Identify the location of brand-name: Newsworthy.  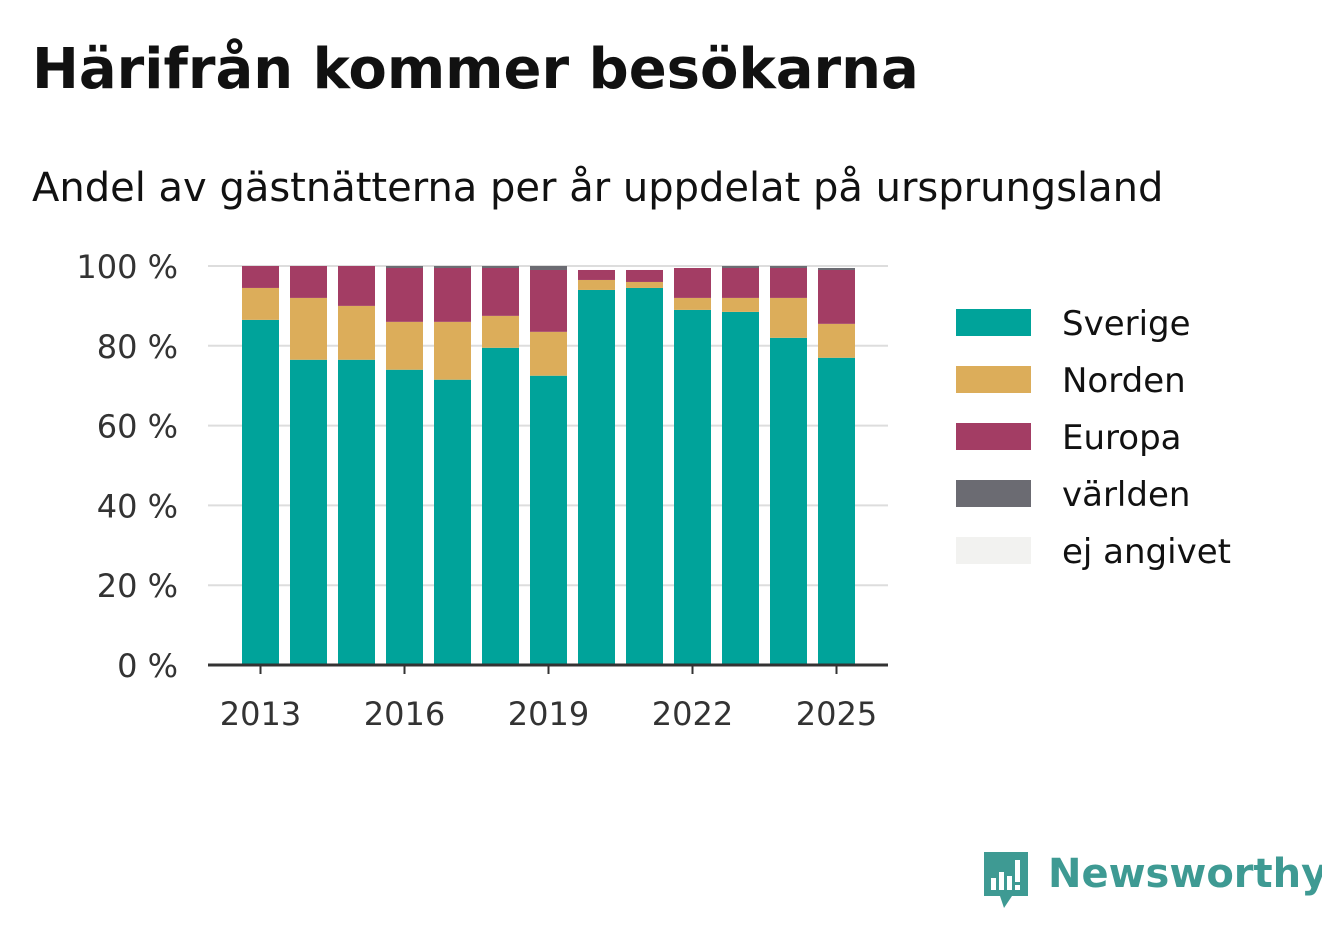
(1185, 874).